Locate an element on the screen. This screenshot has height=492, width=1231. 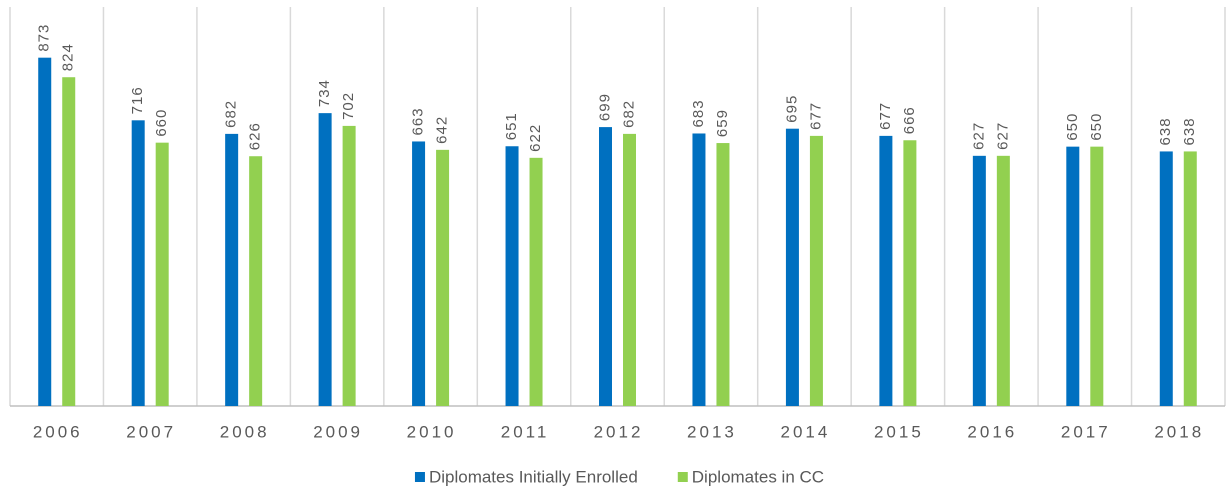
value-label: 626 is located at coordinates (255, 136).